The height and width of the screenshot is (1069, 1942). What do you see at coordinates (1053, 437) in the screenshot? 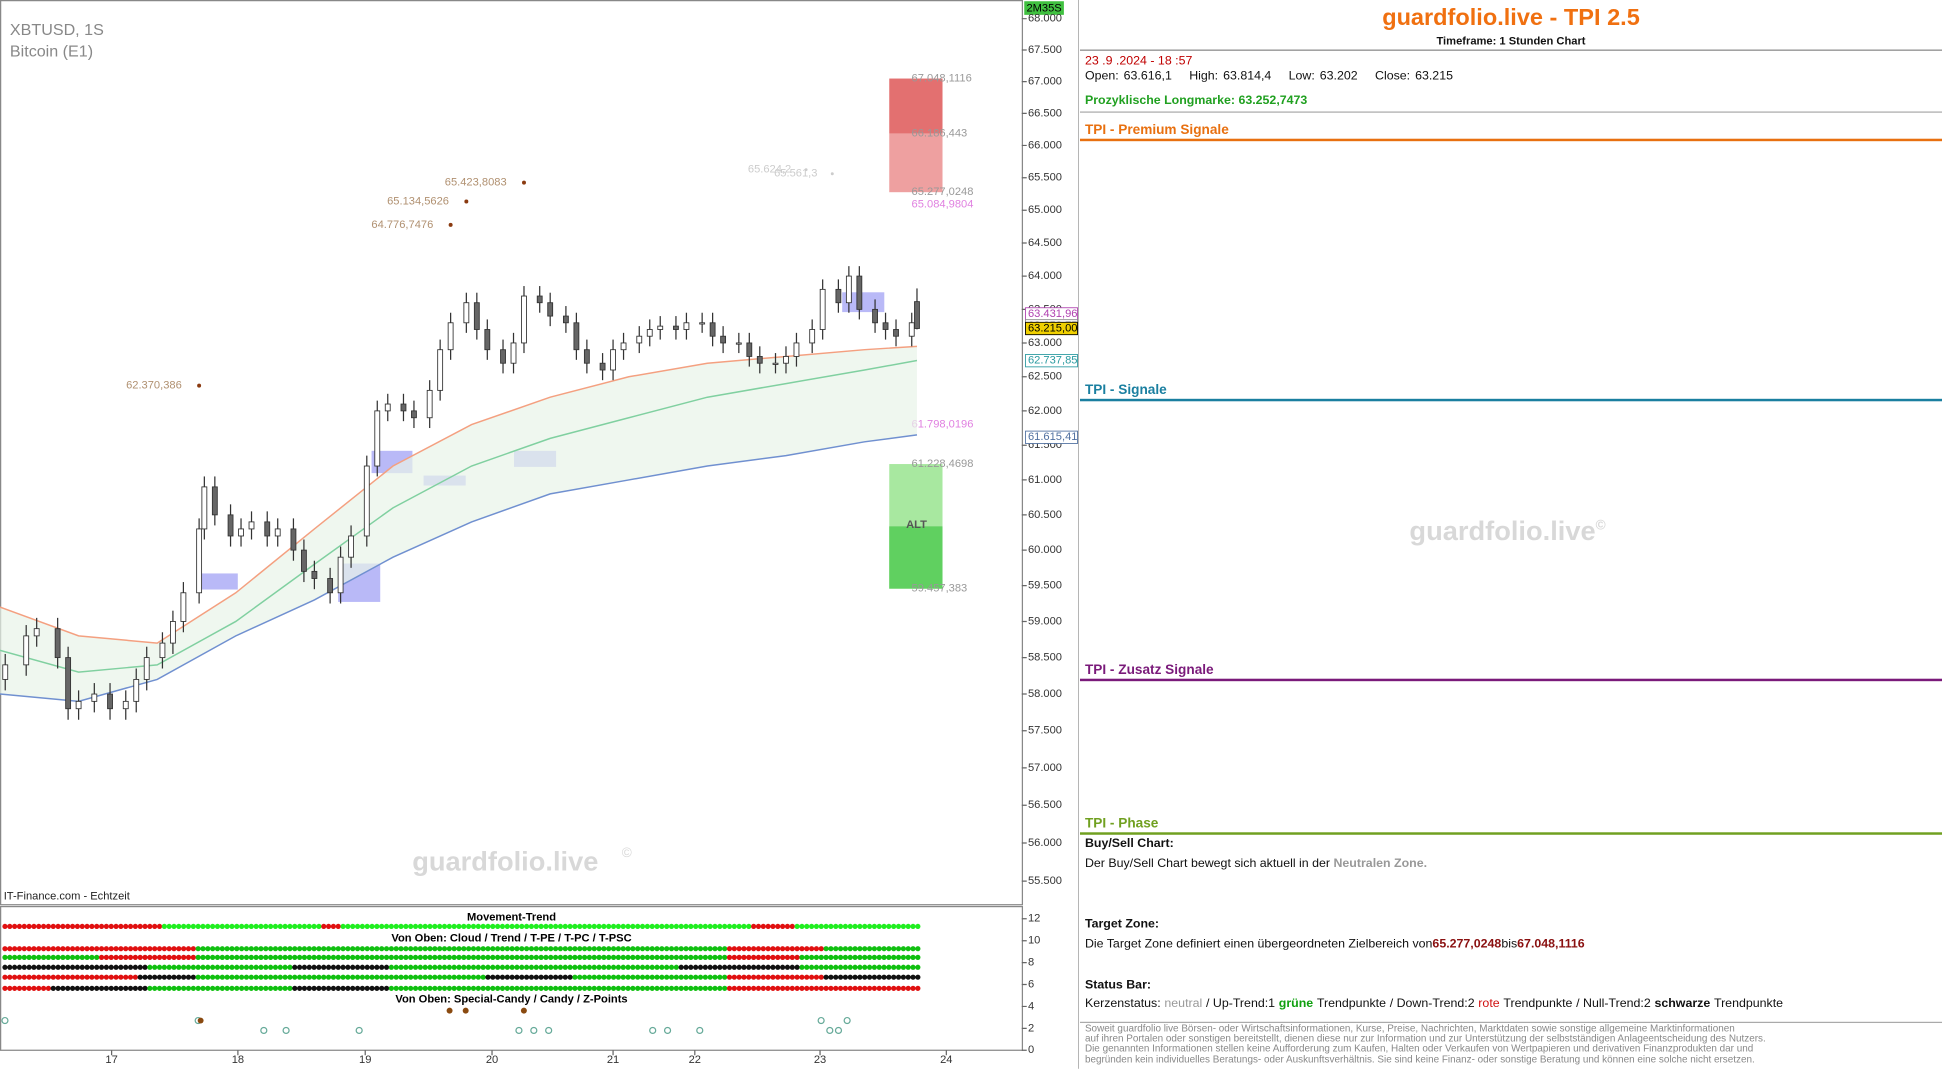
I see `price-marker: 61.615,41` at bounding box center [1053, 437].